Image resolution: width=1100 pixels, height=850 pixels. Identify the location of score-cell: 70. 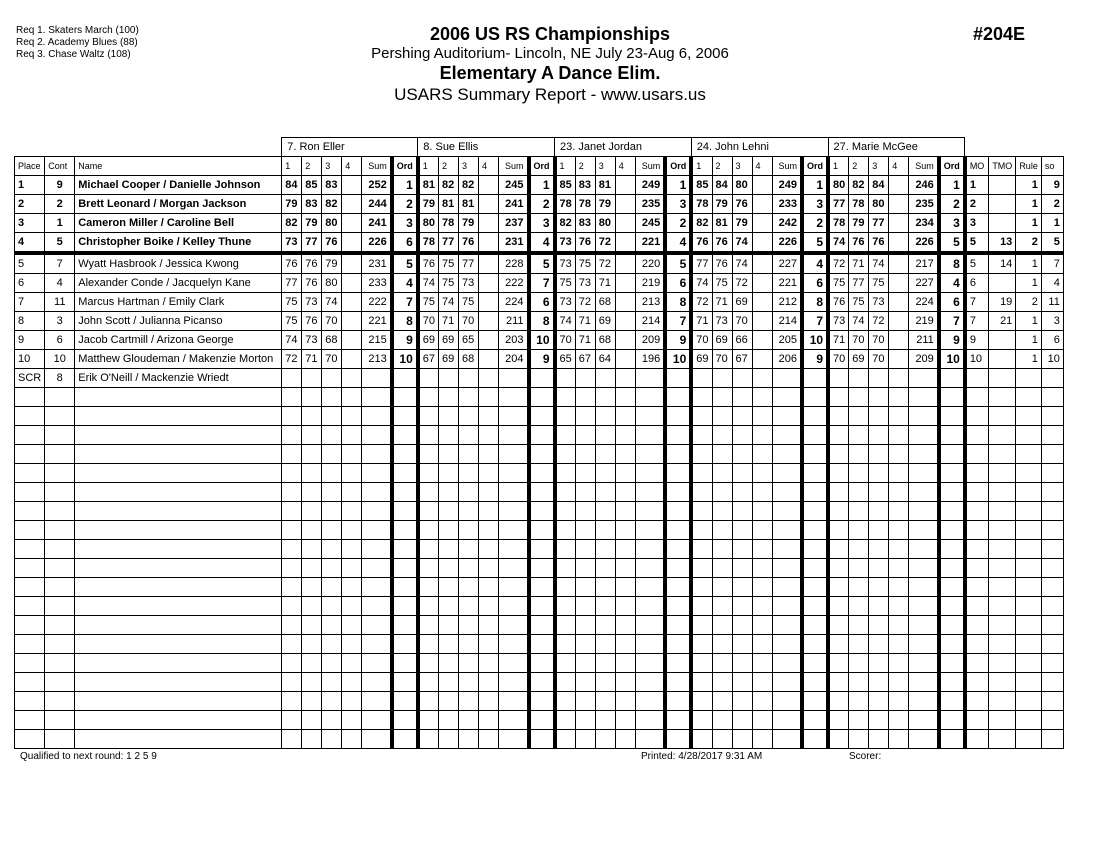
(742, 321).